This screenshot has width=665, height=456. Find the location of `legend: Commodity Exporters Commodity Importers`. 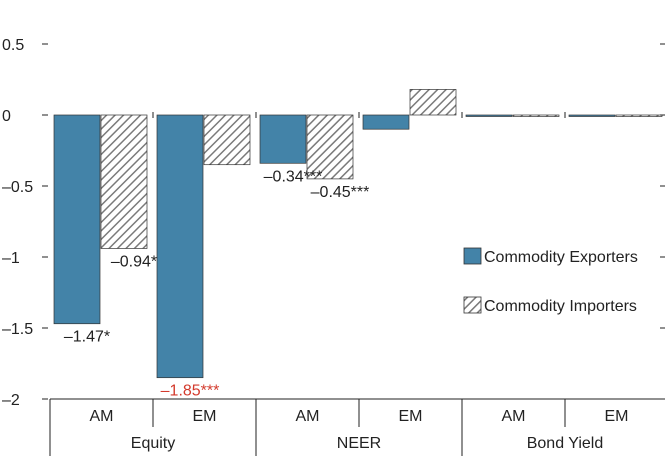

legend: Commodity Exporters Commodity Importers is located at coordinates (550, 281).